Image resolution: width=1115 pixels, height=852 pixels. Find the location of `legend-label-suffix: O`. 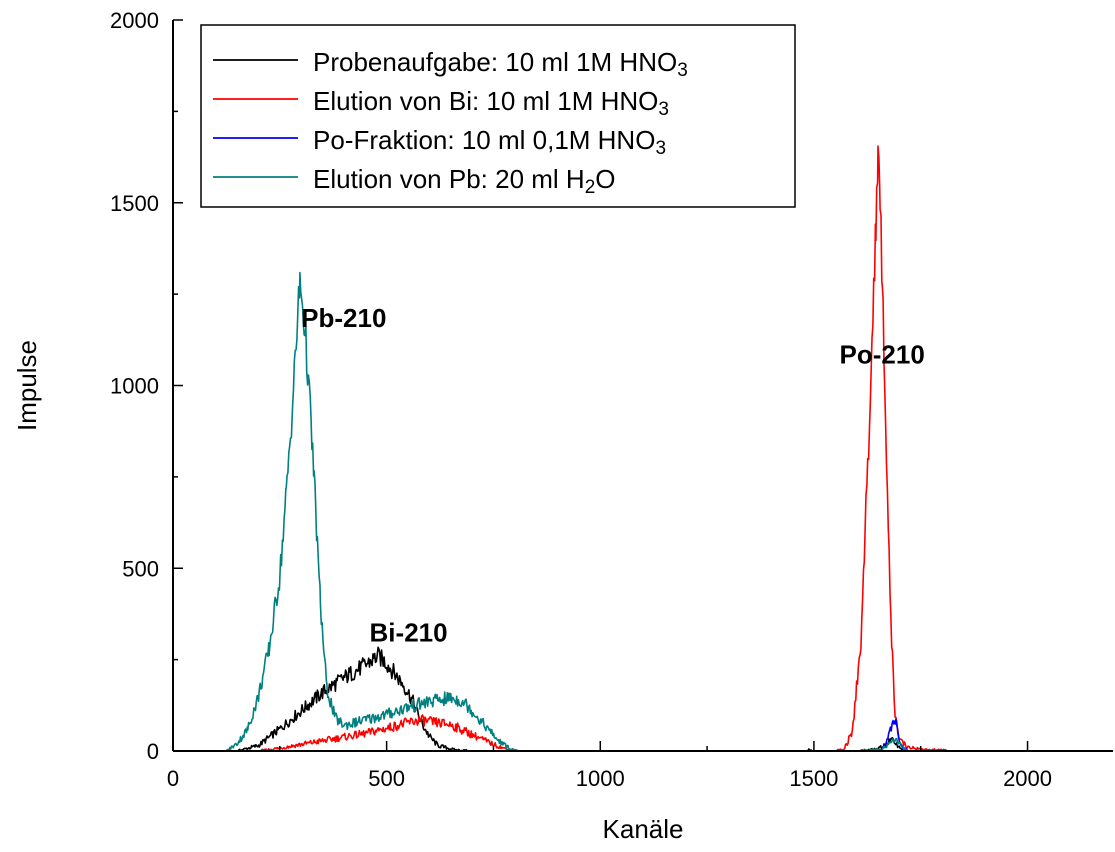

legend-label-suffix: O is located at coordinates (605, 179).